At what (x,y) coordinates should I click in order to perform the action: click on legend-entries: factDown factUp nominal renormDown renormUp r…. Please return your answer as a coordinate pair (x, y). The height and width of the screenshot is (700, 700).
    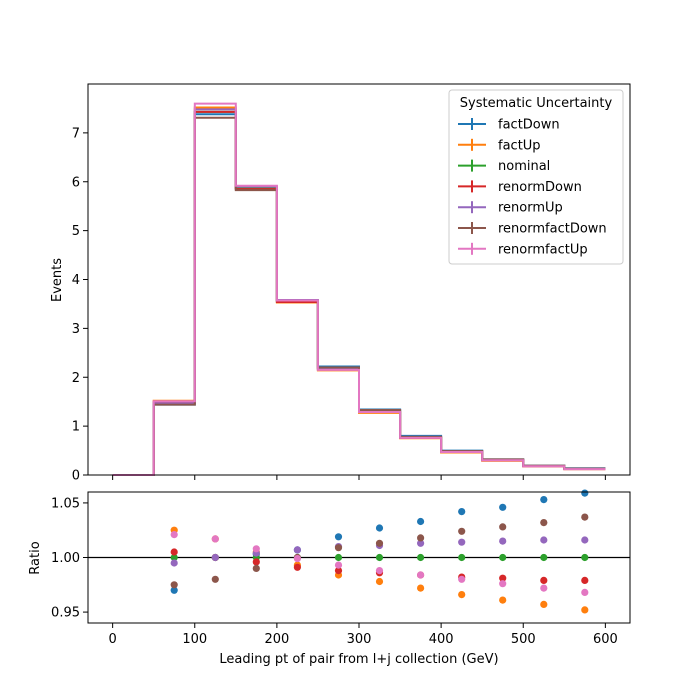
    Looking at the image, I should click on (532, 187).